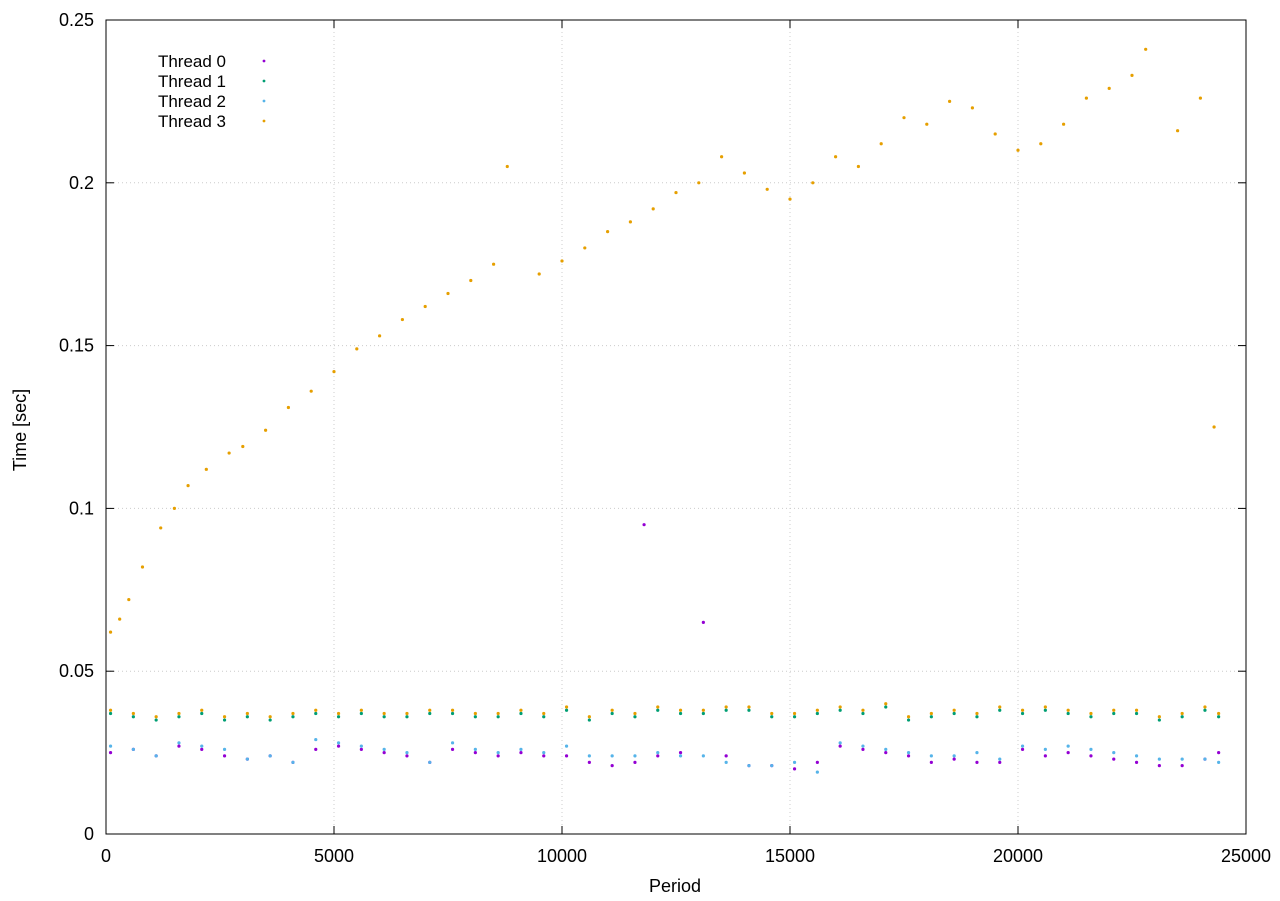 This screenshot has width=1280, height=901. Describe the element at coordinates (790, 856) in the screenshot. I see `x-tick-label: 15000` at that location.